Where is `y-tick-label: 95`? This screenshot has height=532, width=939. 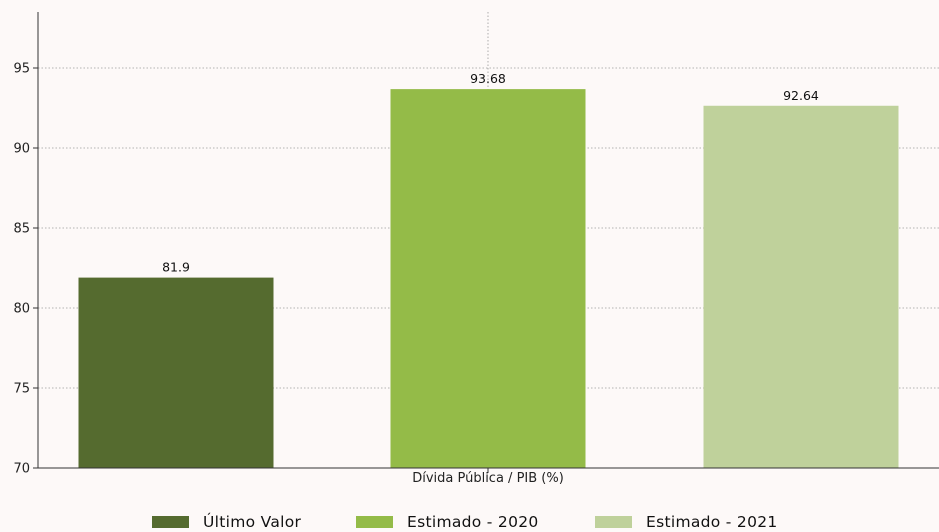 y-tick-label: 95 is located at coordinates (21, 69).